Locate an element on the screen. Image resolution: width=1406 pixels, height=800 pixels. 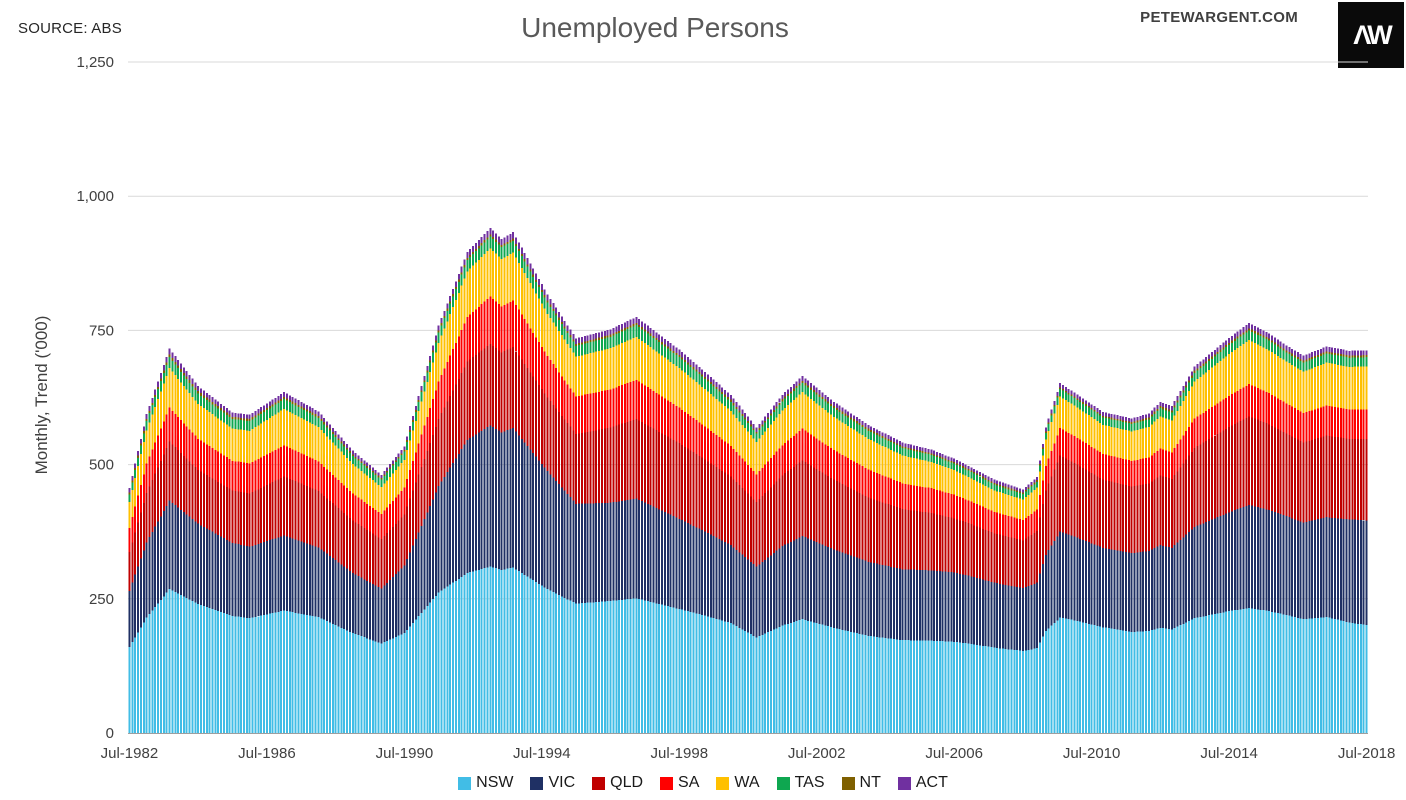
legend-item-tas: TAS is located at coordinates (800, 783).